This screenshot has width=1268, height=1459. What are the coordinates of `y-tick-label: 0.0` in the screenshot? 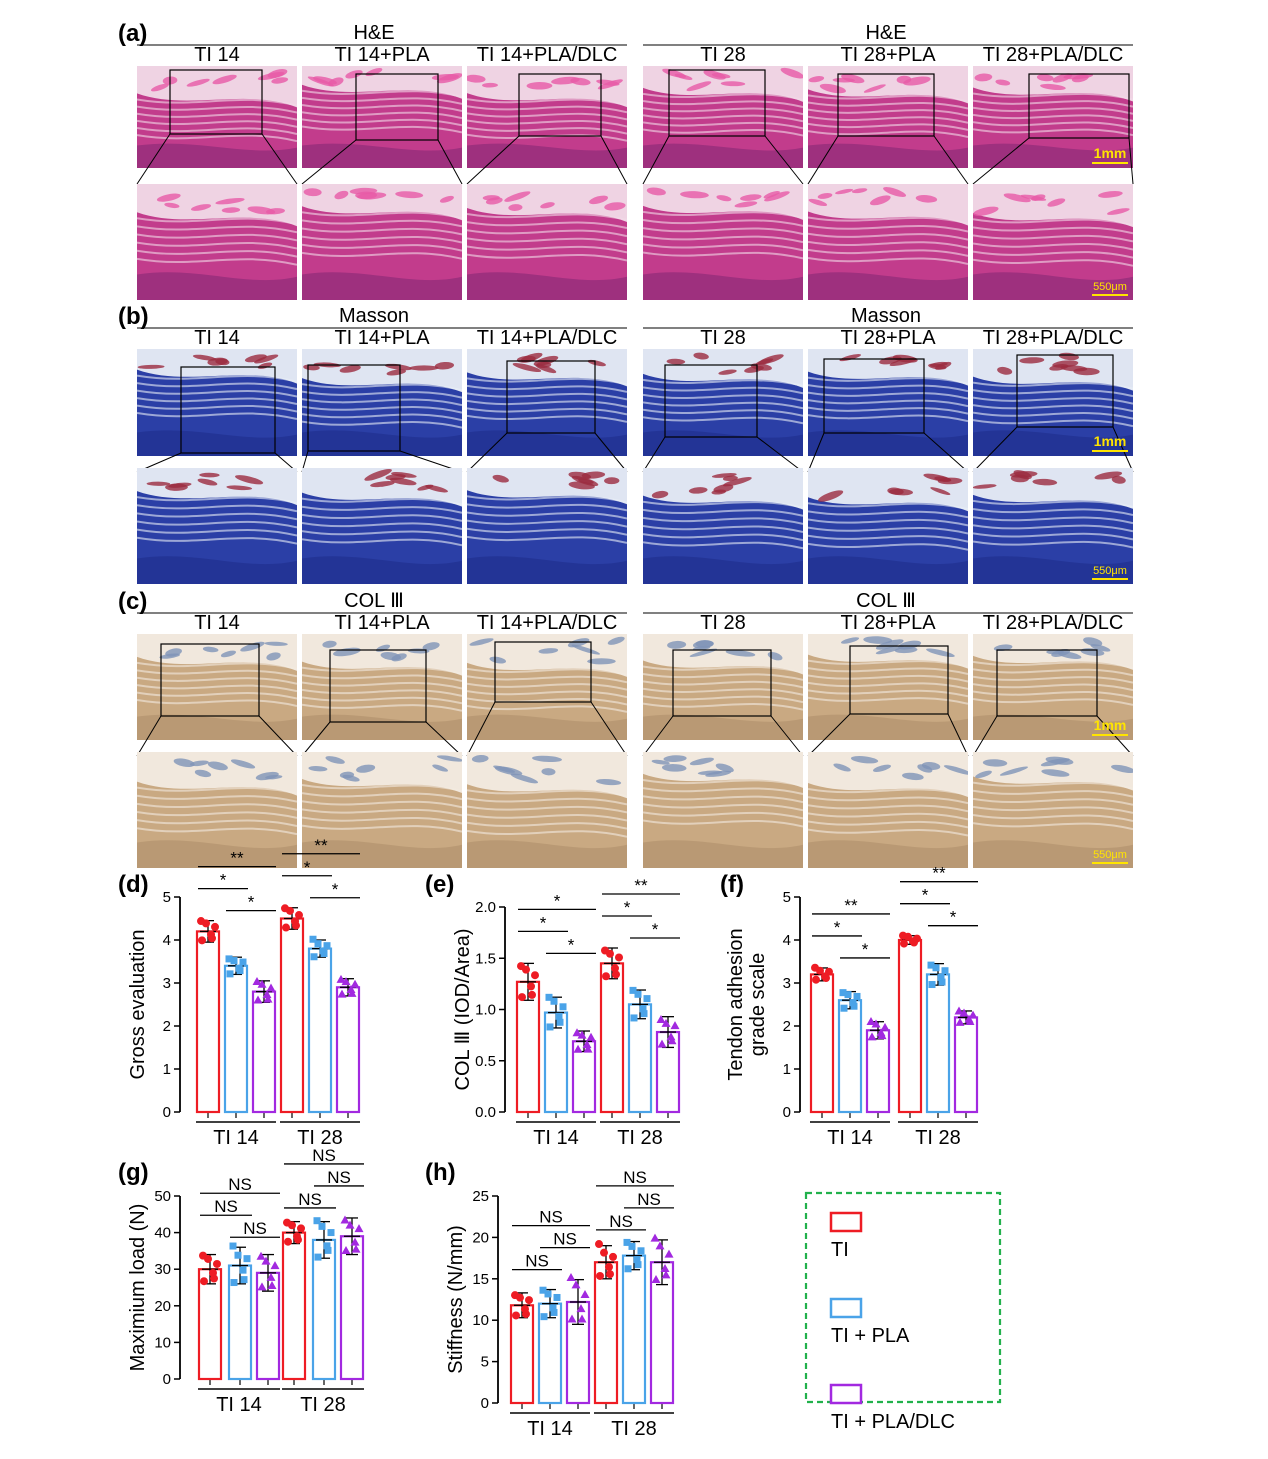 It's located at (485, 1112).